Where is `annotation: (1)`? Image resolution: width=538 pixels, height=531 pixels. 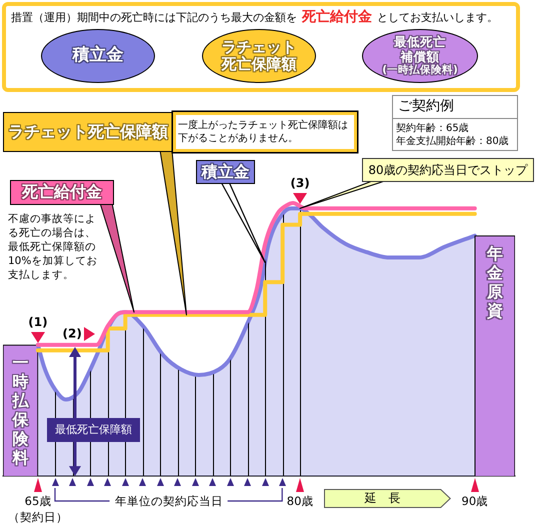
annotation: (1) is located at coordinates (38, 322).